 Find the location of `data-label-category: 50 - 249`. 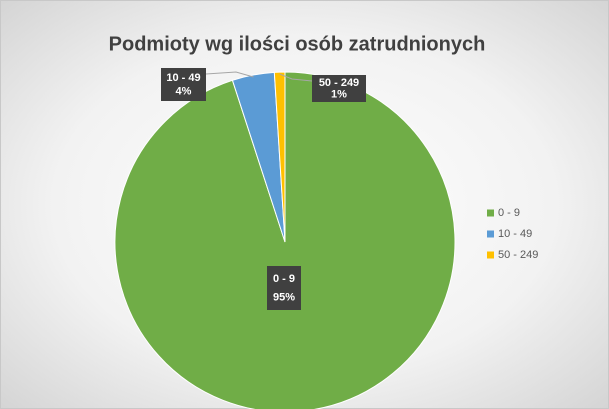

data-label-category: 50 - 249 is located at coordinates (339, 83).